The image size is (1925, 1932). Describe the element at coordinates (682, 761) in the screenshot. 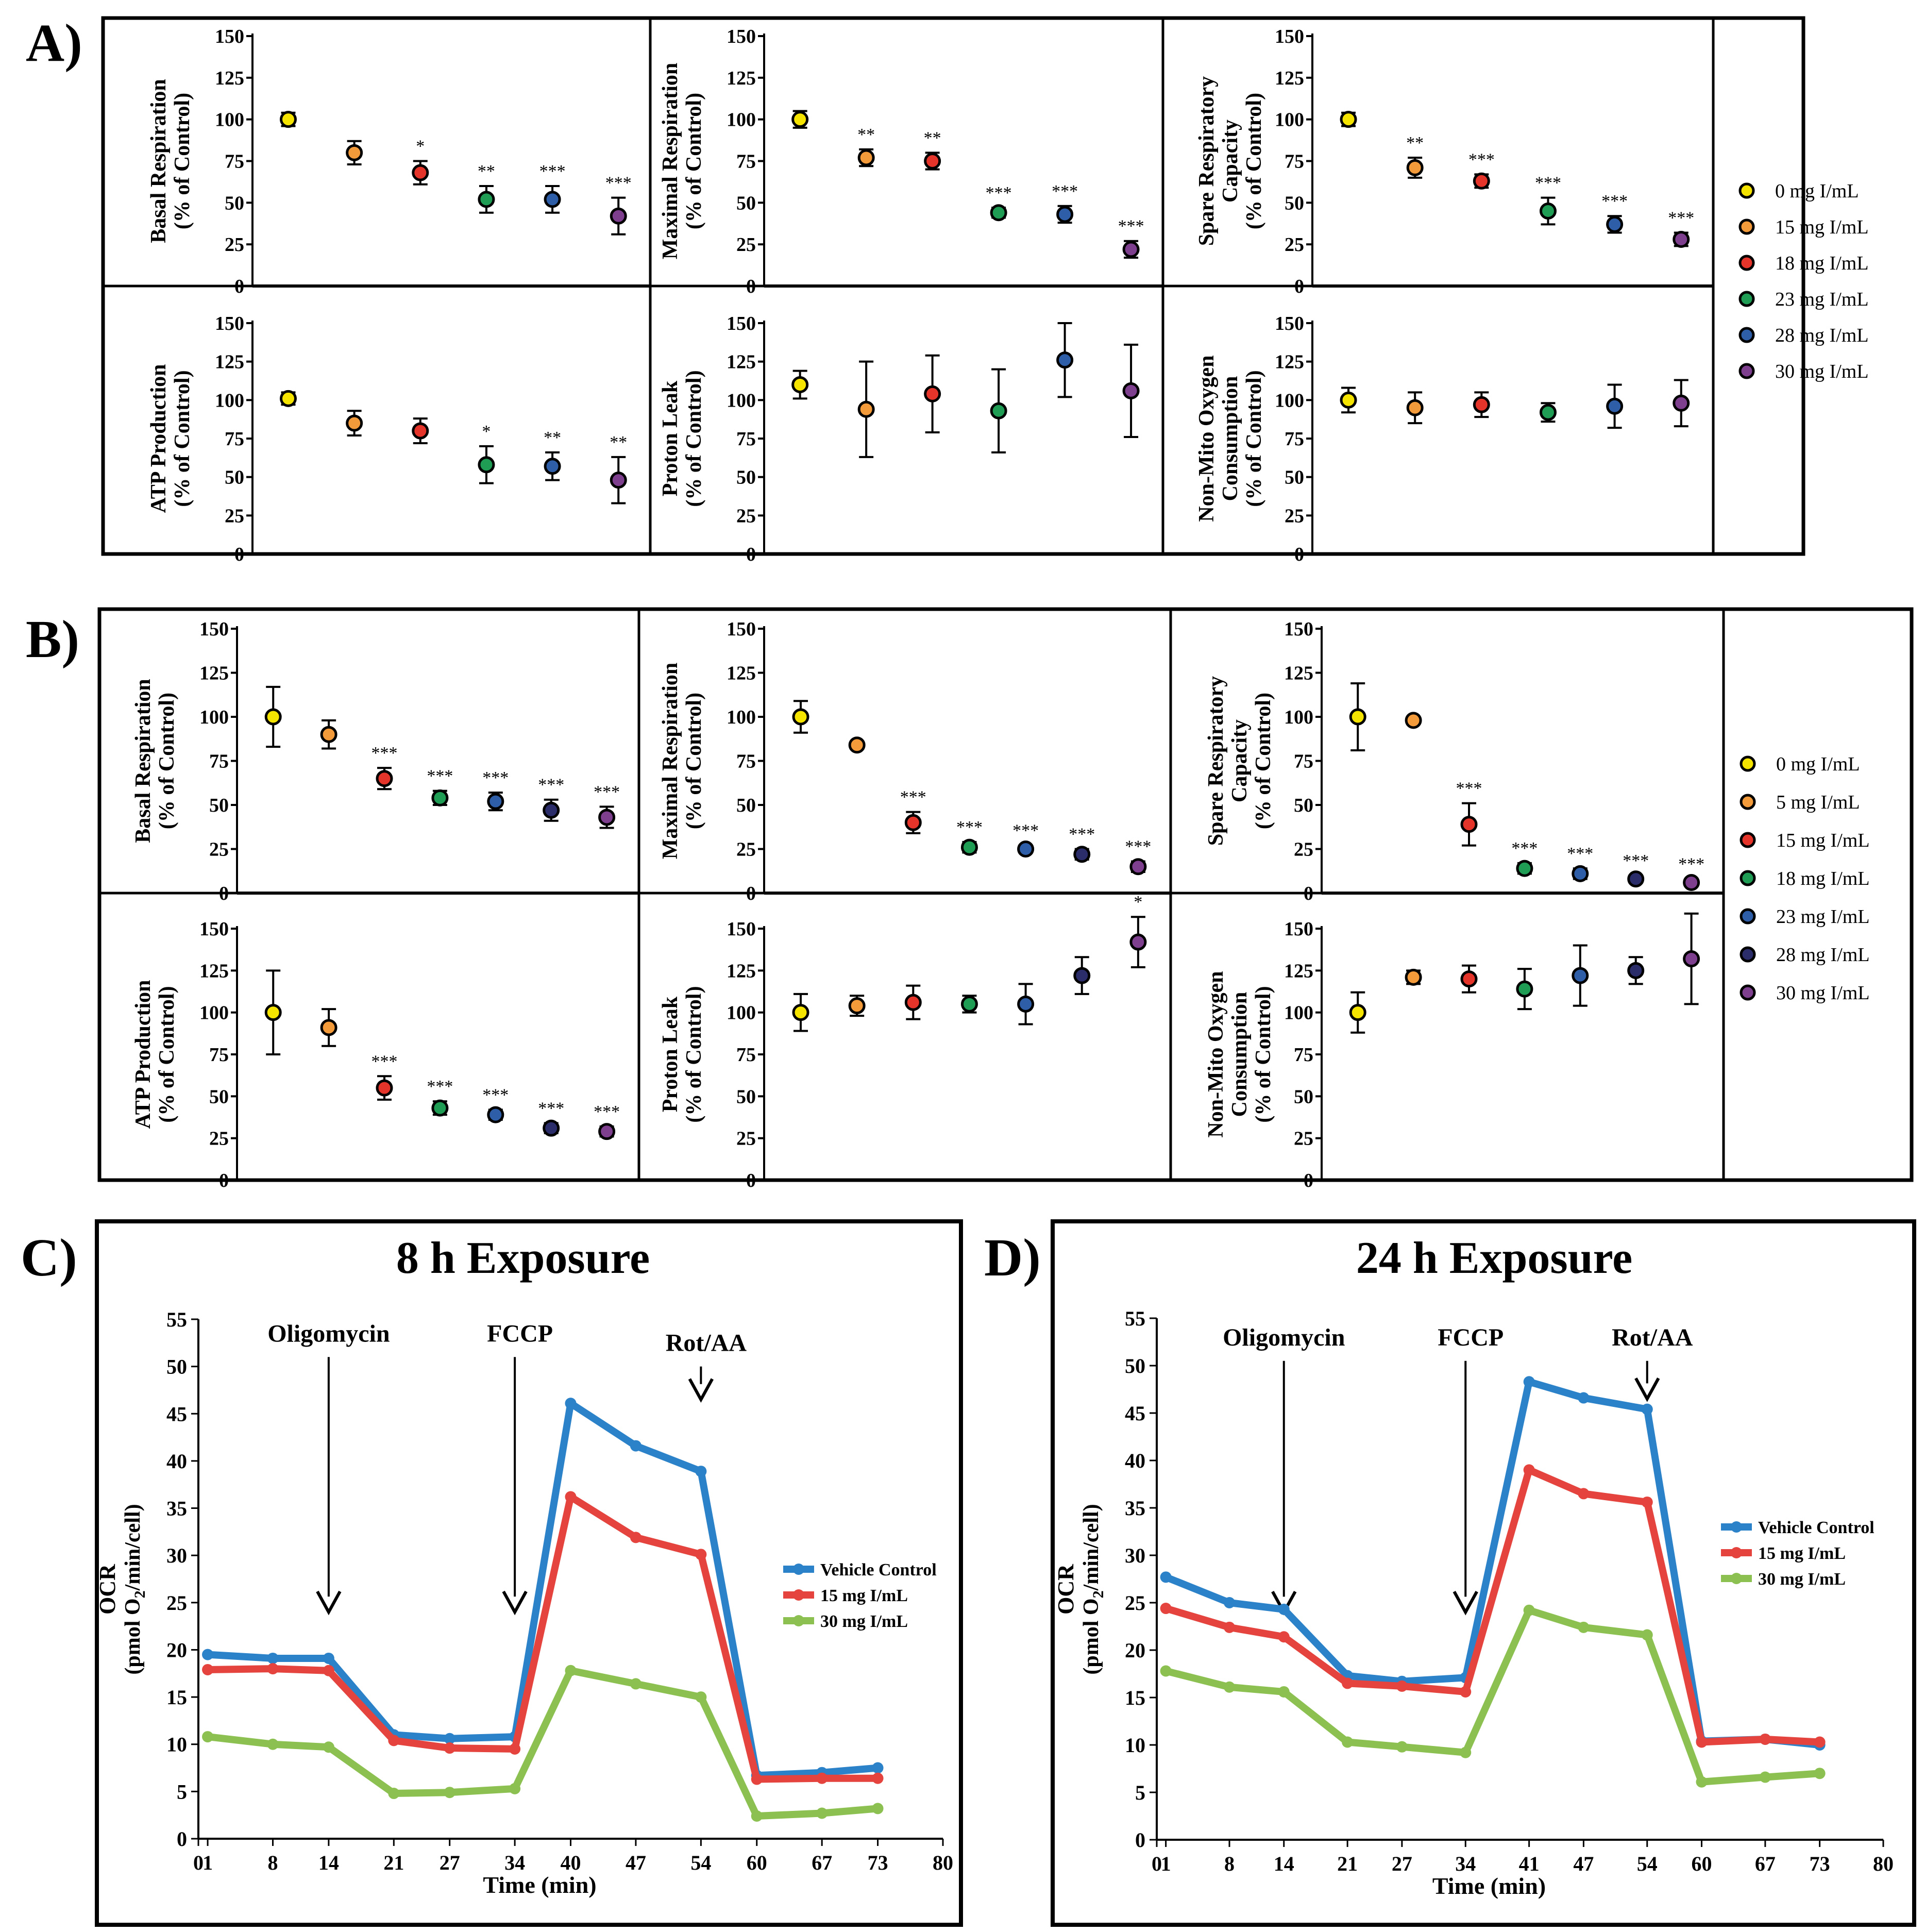

I see `y-axis-label: Maximal Respiration (% of Control)` at that location.